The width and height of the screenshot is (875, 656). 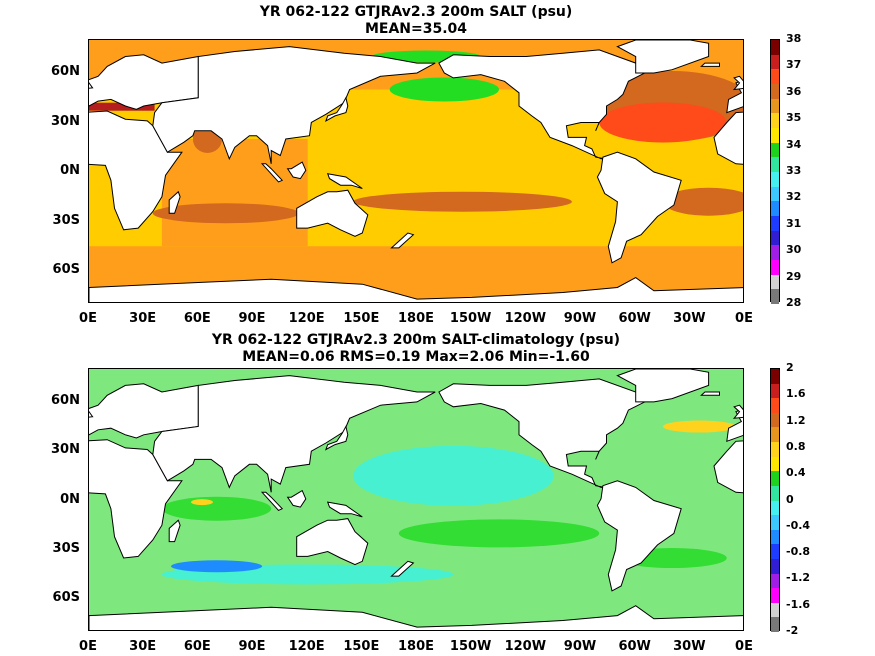 What do you see at coordinates (402, 240) in the screenshot?
I see `salinity-land-new-zealand` at bounding box center [402, 240].